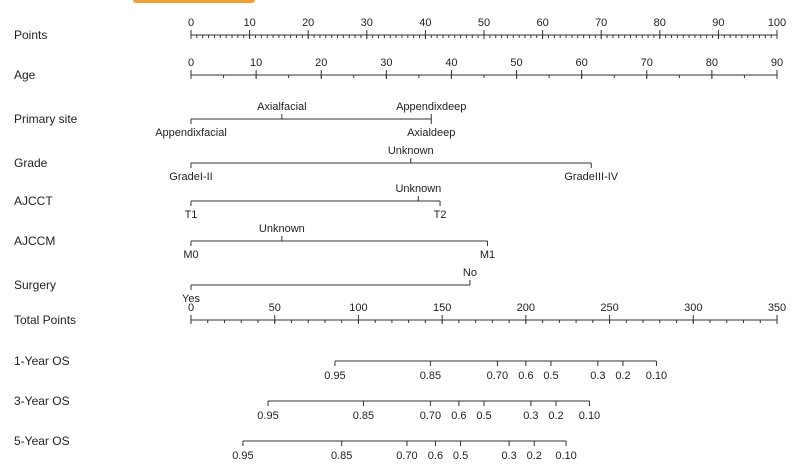 This screenshot has height=470, width=800. I want to click on ajcct-label-t2: T2, so click(440, 215).